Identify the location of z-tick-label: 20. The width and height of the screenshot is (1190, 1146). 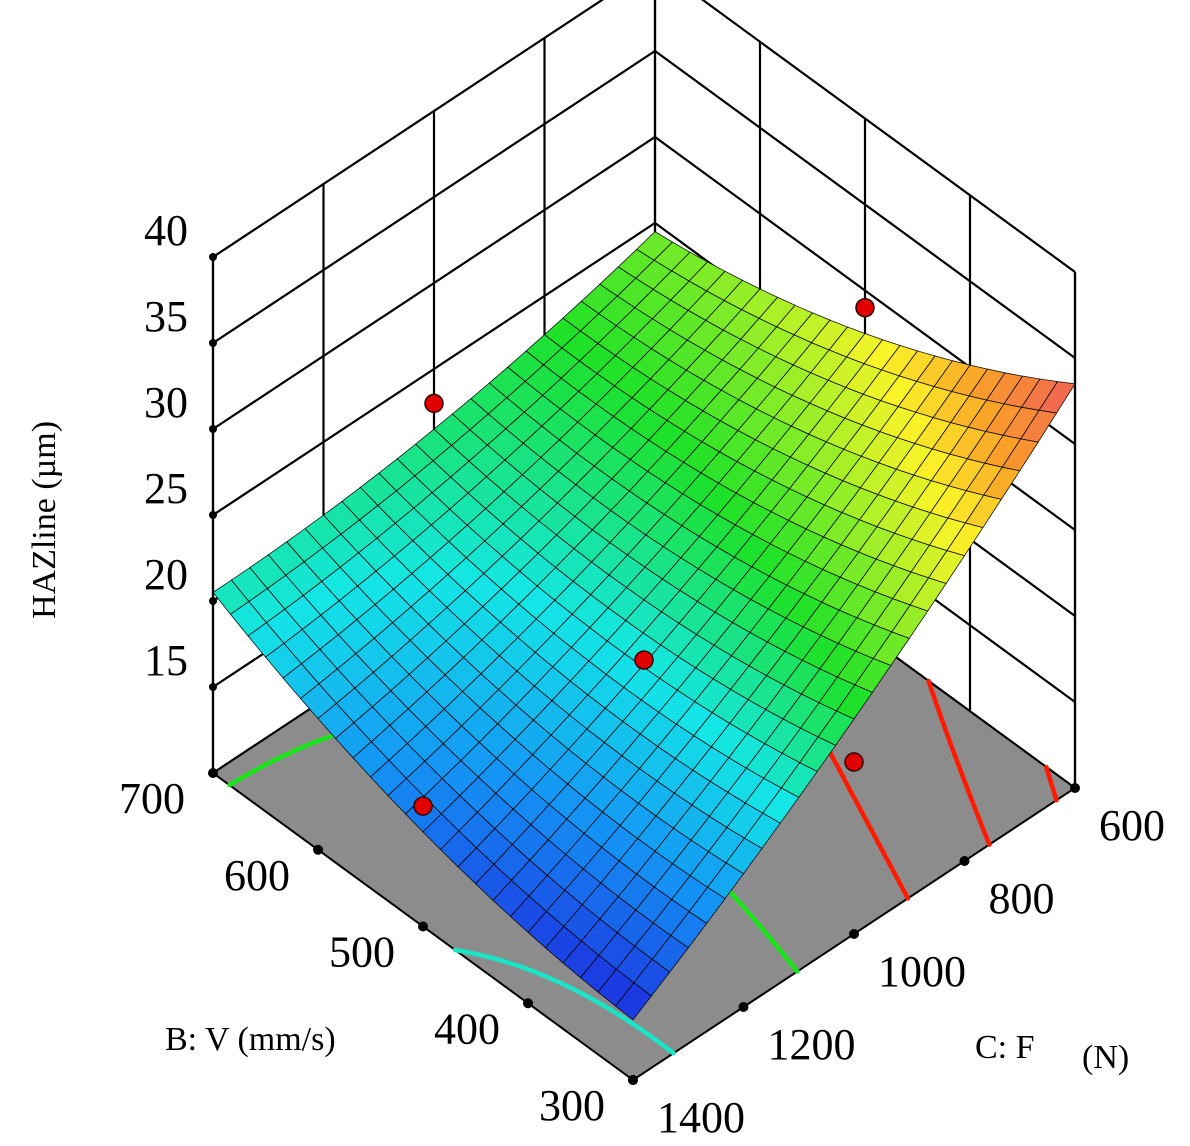
(166, 574).